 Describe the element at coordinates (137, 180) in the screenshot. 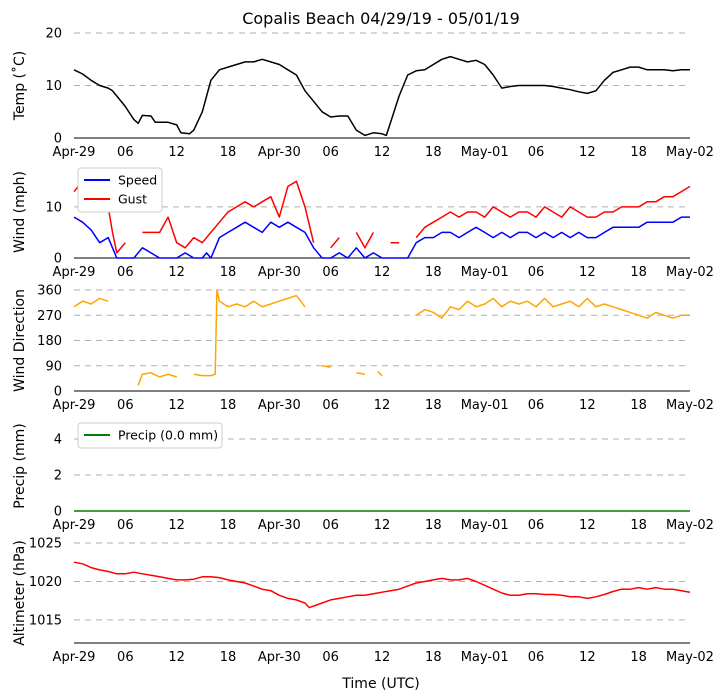

I see `legend-label: Speed` at that location.